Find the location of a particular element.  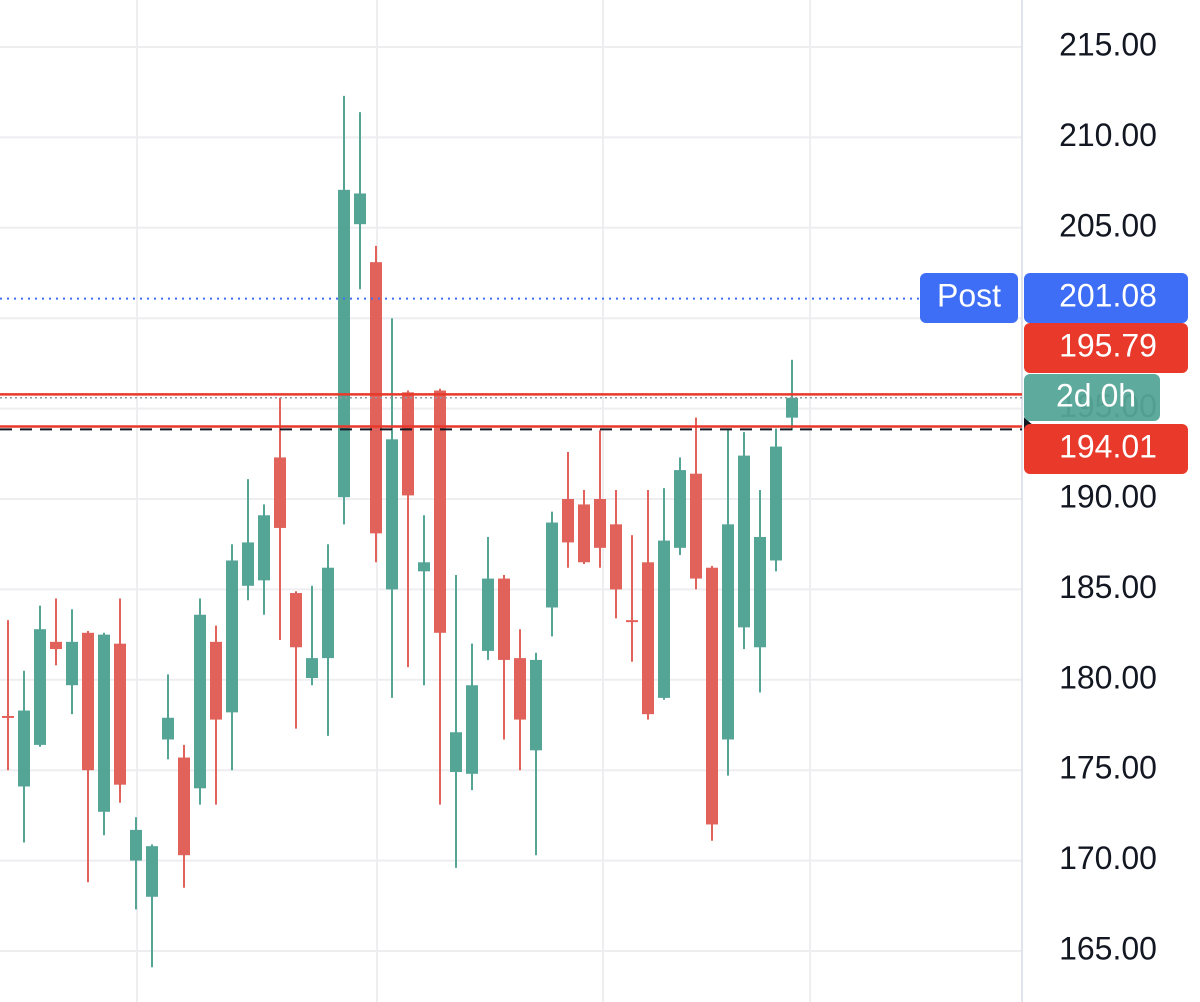

y-tick-label: 180.00 is located at coordinates (1108, 677).